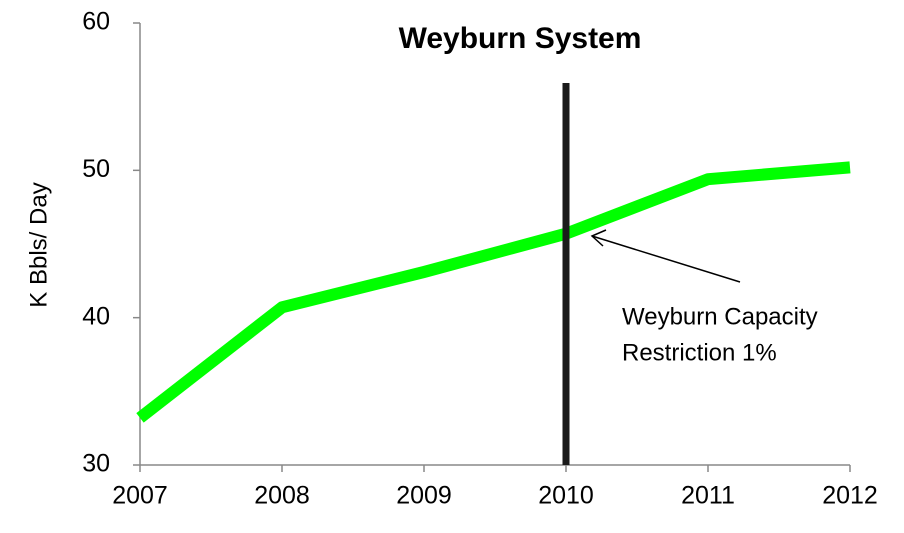 Image resolution: width=904 pixels, height=533 pixels. I want to click on x-tick-label: 2011, so click(708, 496).